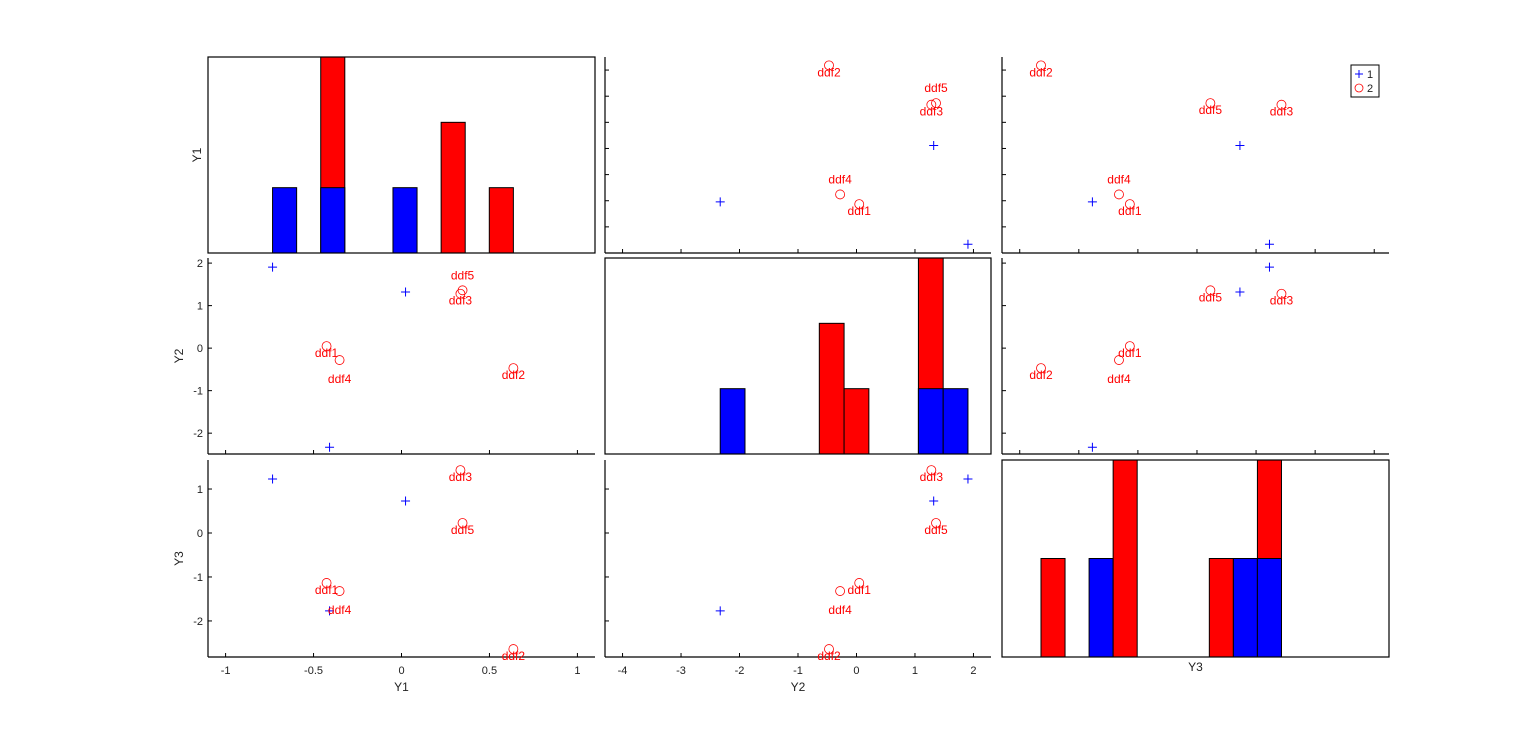  Describe the element at coordinates (313, 671) in the screenshot. I see `x-tick-label: -0.5` at that location.